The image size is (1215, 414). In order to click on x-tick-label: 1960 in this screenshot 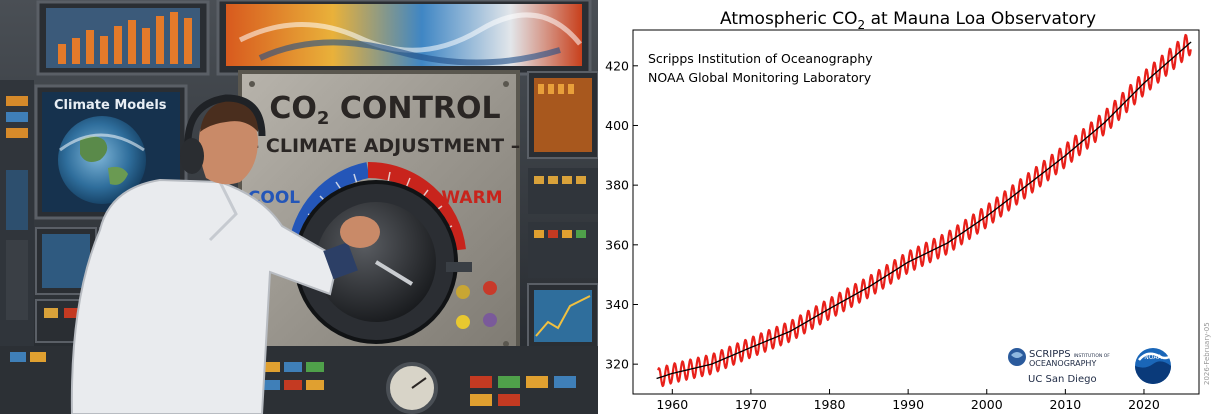, I will do `click(672, 404)`.